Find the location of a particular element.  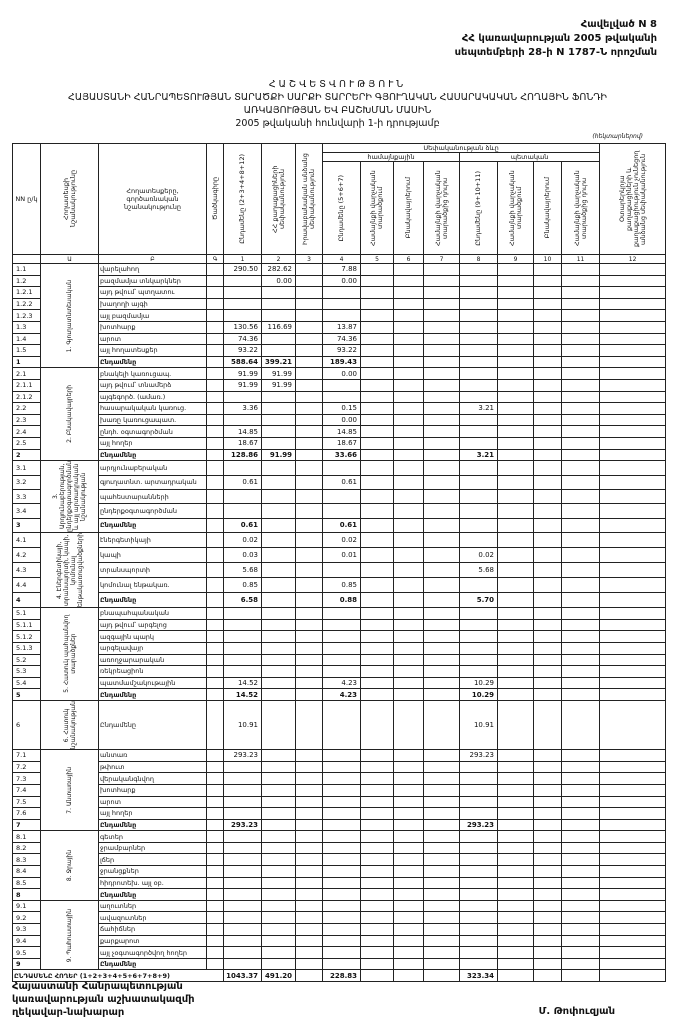

value-cell: 3.21 is located at coordinates (478, 408).